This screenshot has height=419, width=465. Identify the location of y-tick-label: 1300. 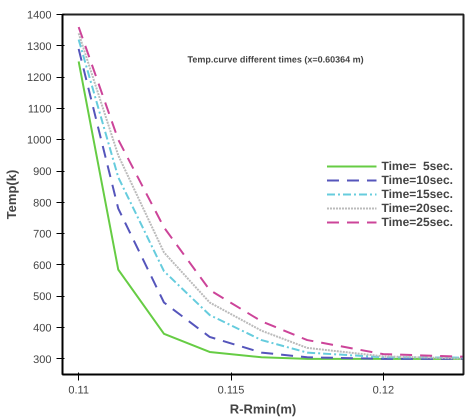
(39, 46).